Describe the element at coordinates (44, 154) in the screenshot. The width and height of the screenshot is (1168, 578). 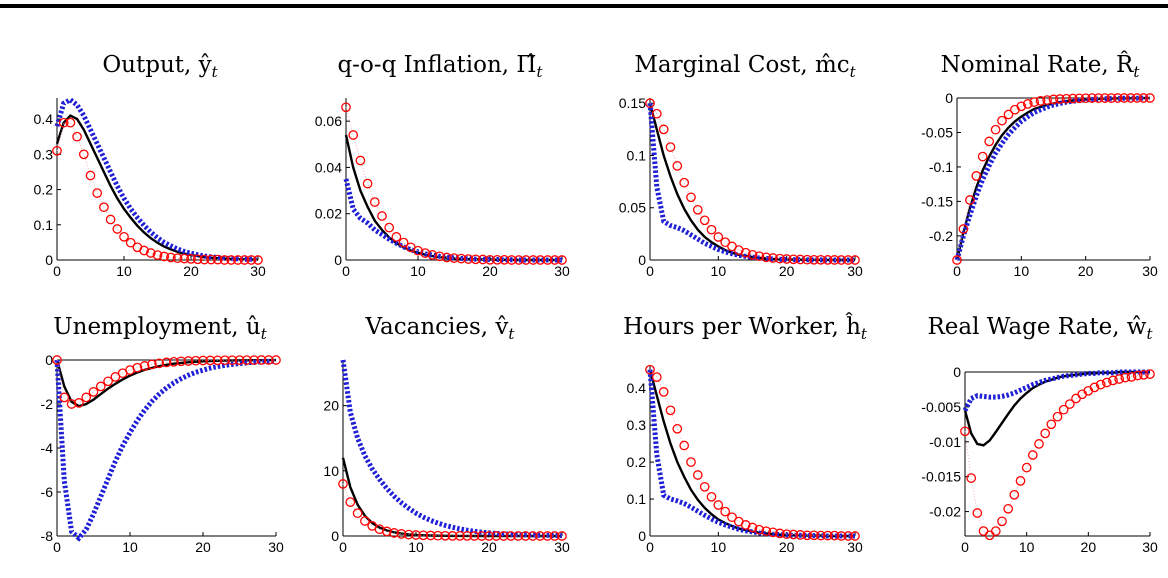
I see `y-tick-label: 0.3` at that location.